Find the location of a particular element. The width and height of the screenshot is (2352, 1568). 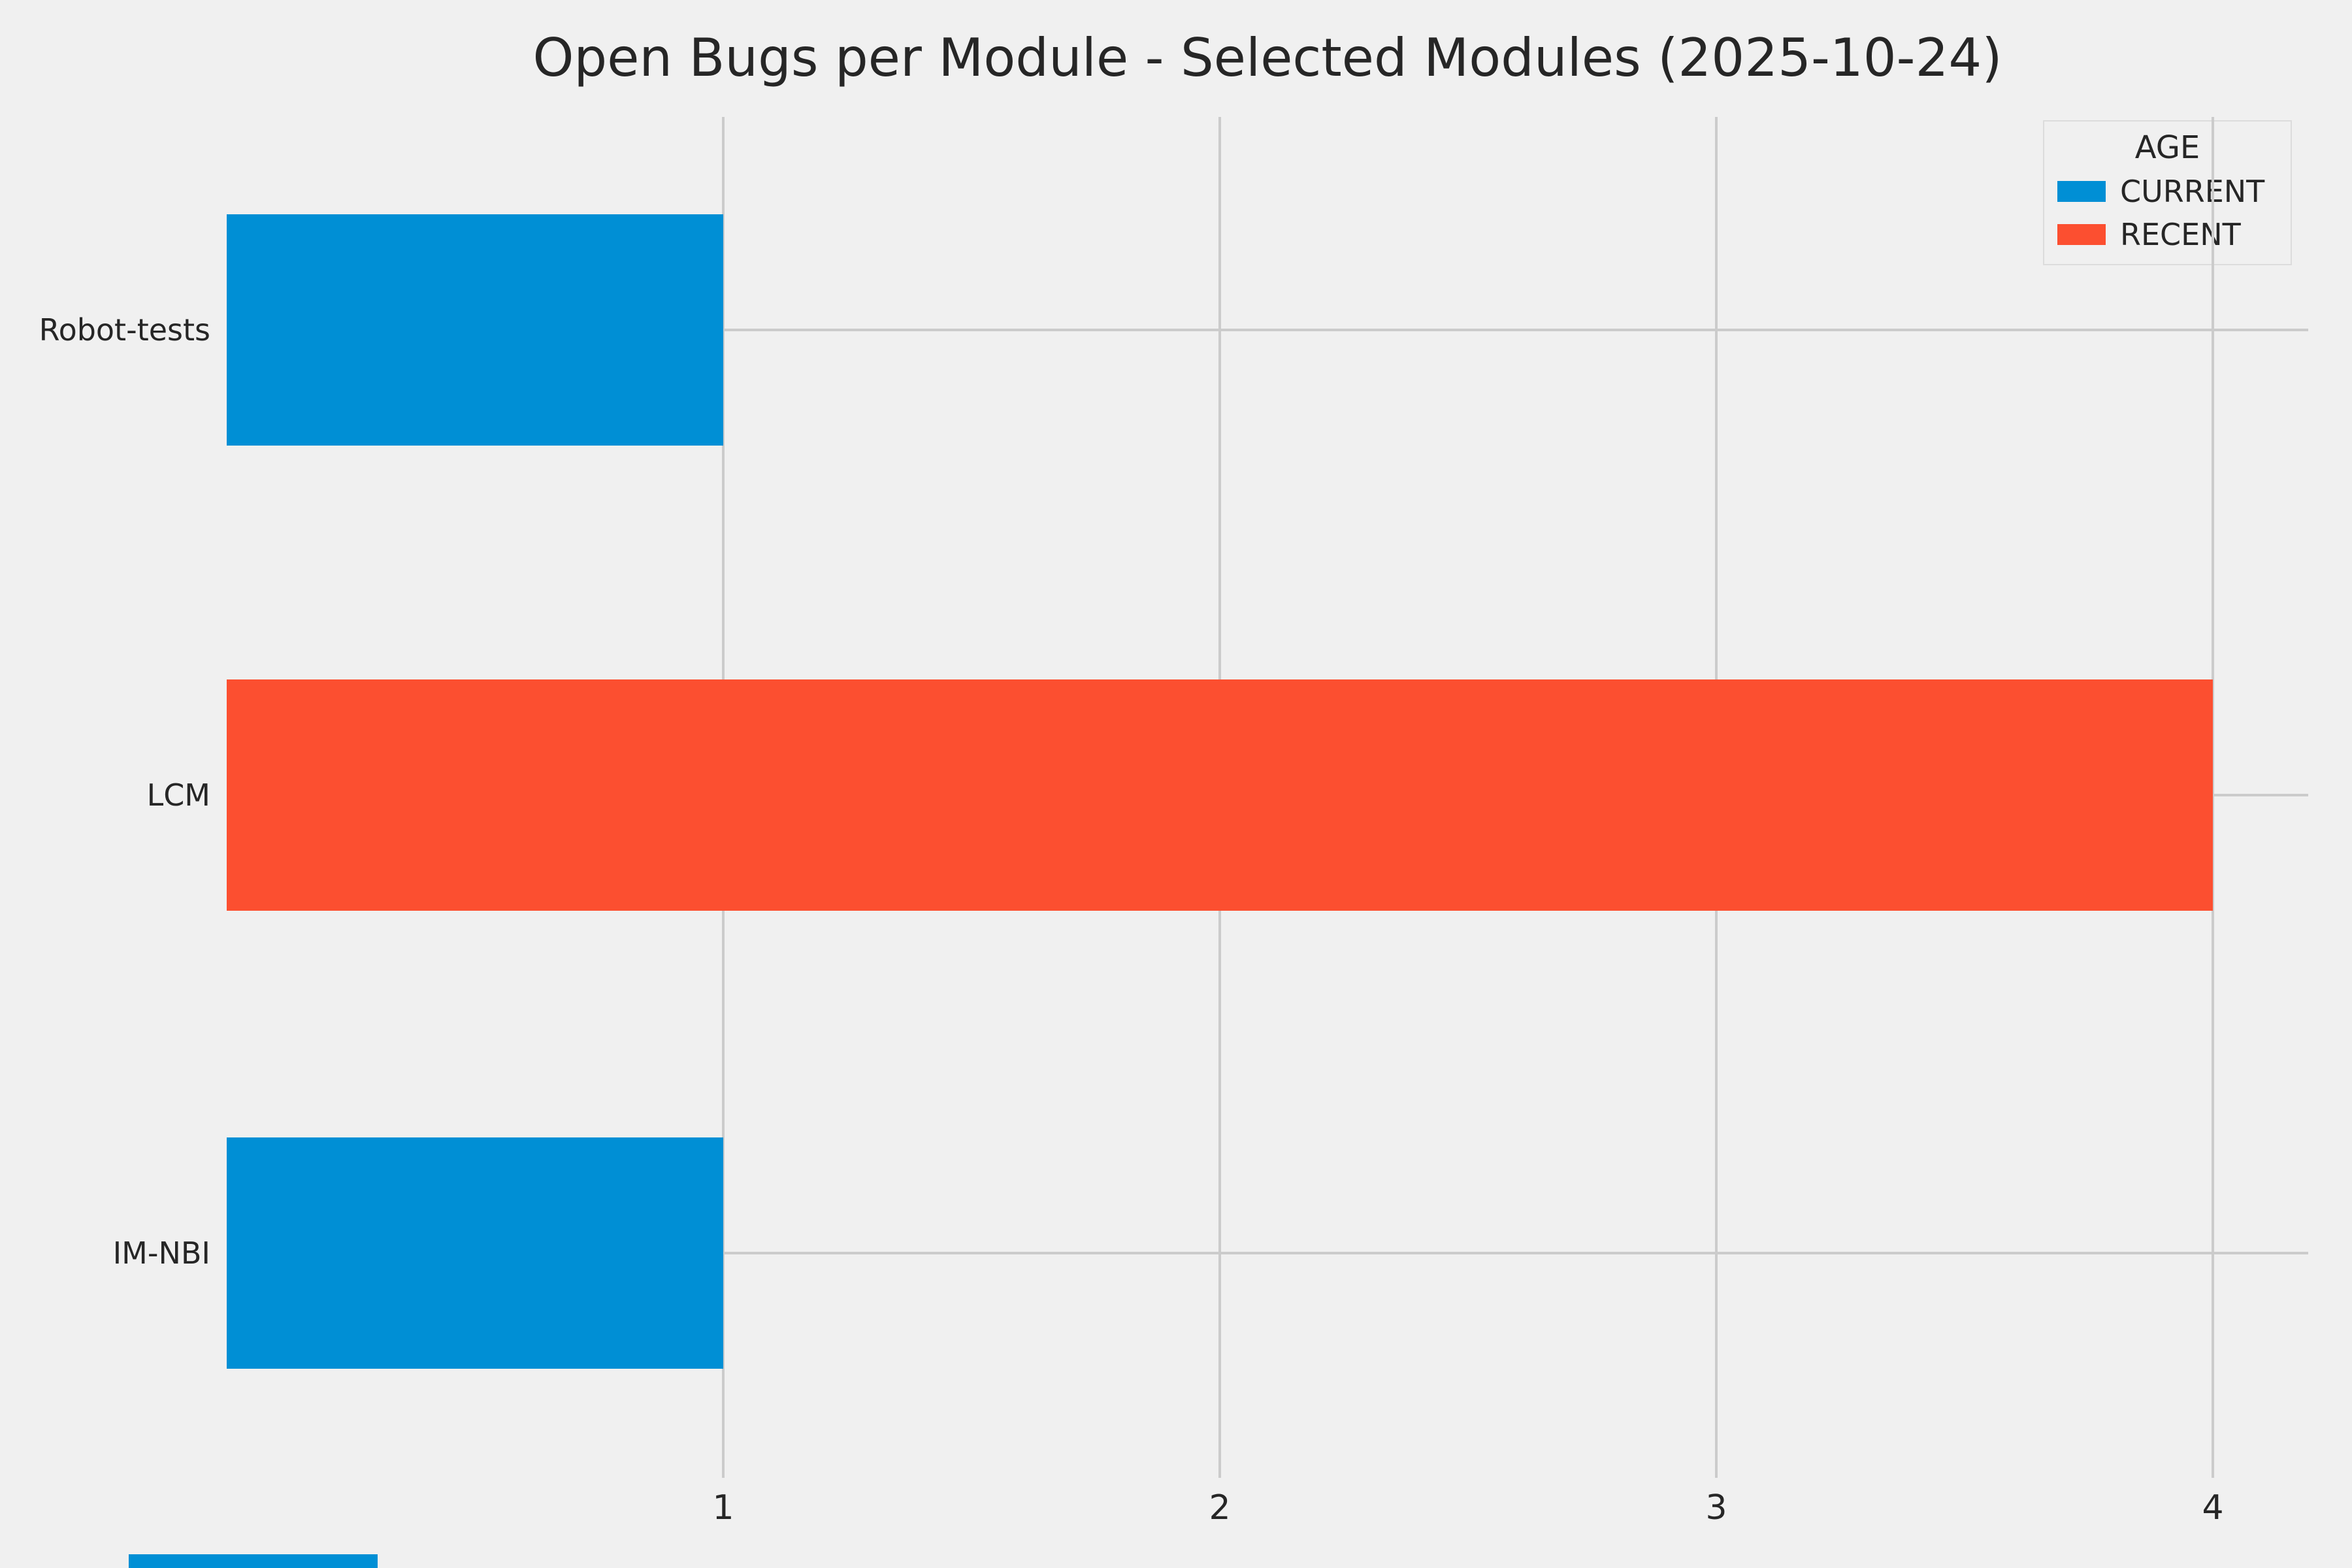

x-tick-label: 2 is located at coordinates (1220, 1507).